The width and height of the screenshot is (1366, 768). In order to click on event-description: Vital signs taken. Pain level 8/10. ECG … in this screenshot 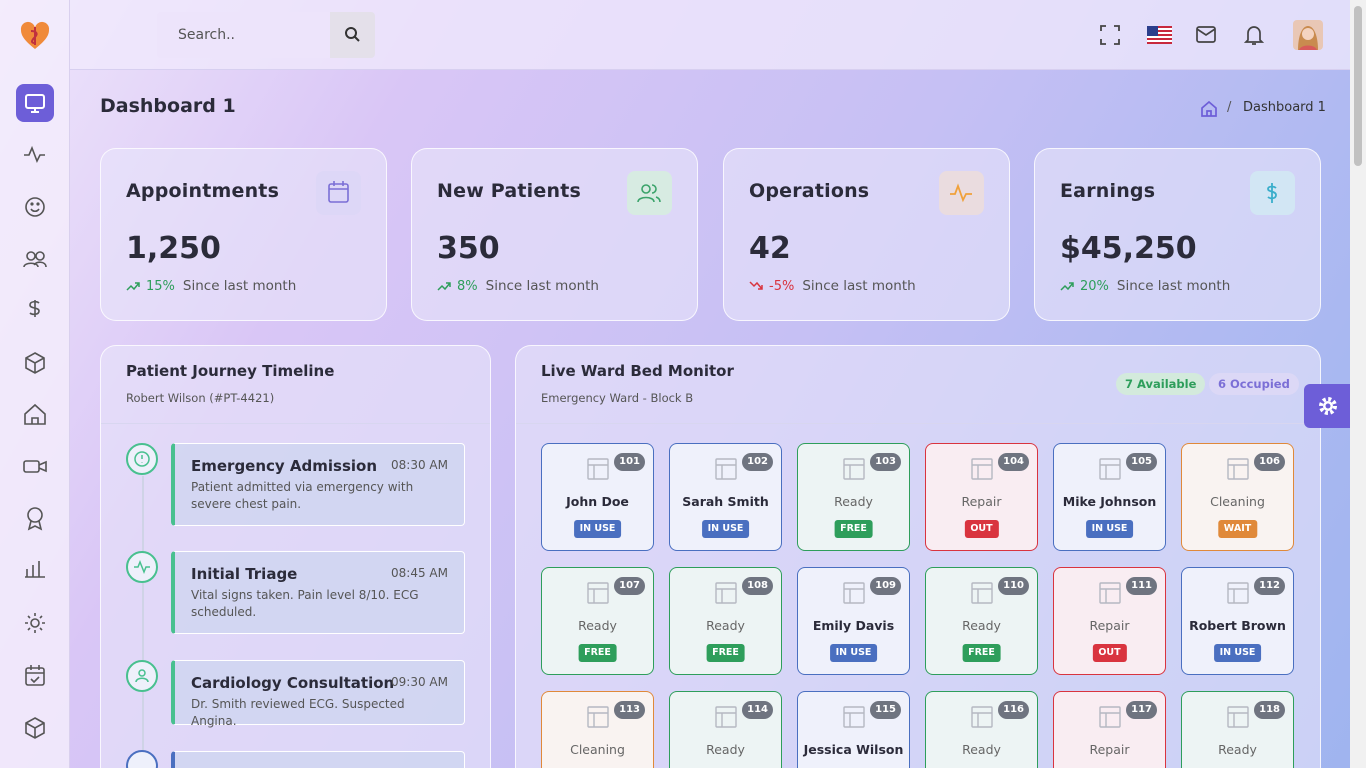, I will do `click(305, 603)`.